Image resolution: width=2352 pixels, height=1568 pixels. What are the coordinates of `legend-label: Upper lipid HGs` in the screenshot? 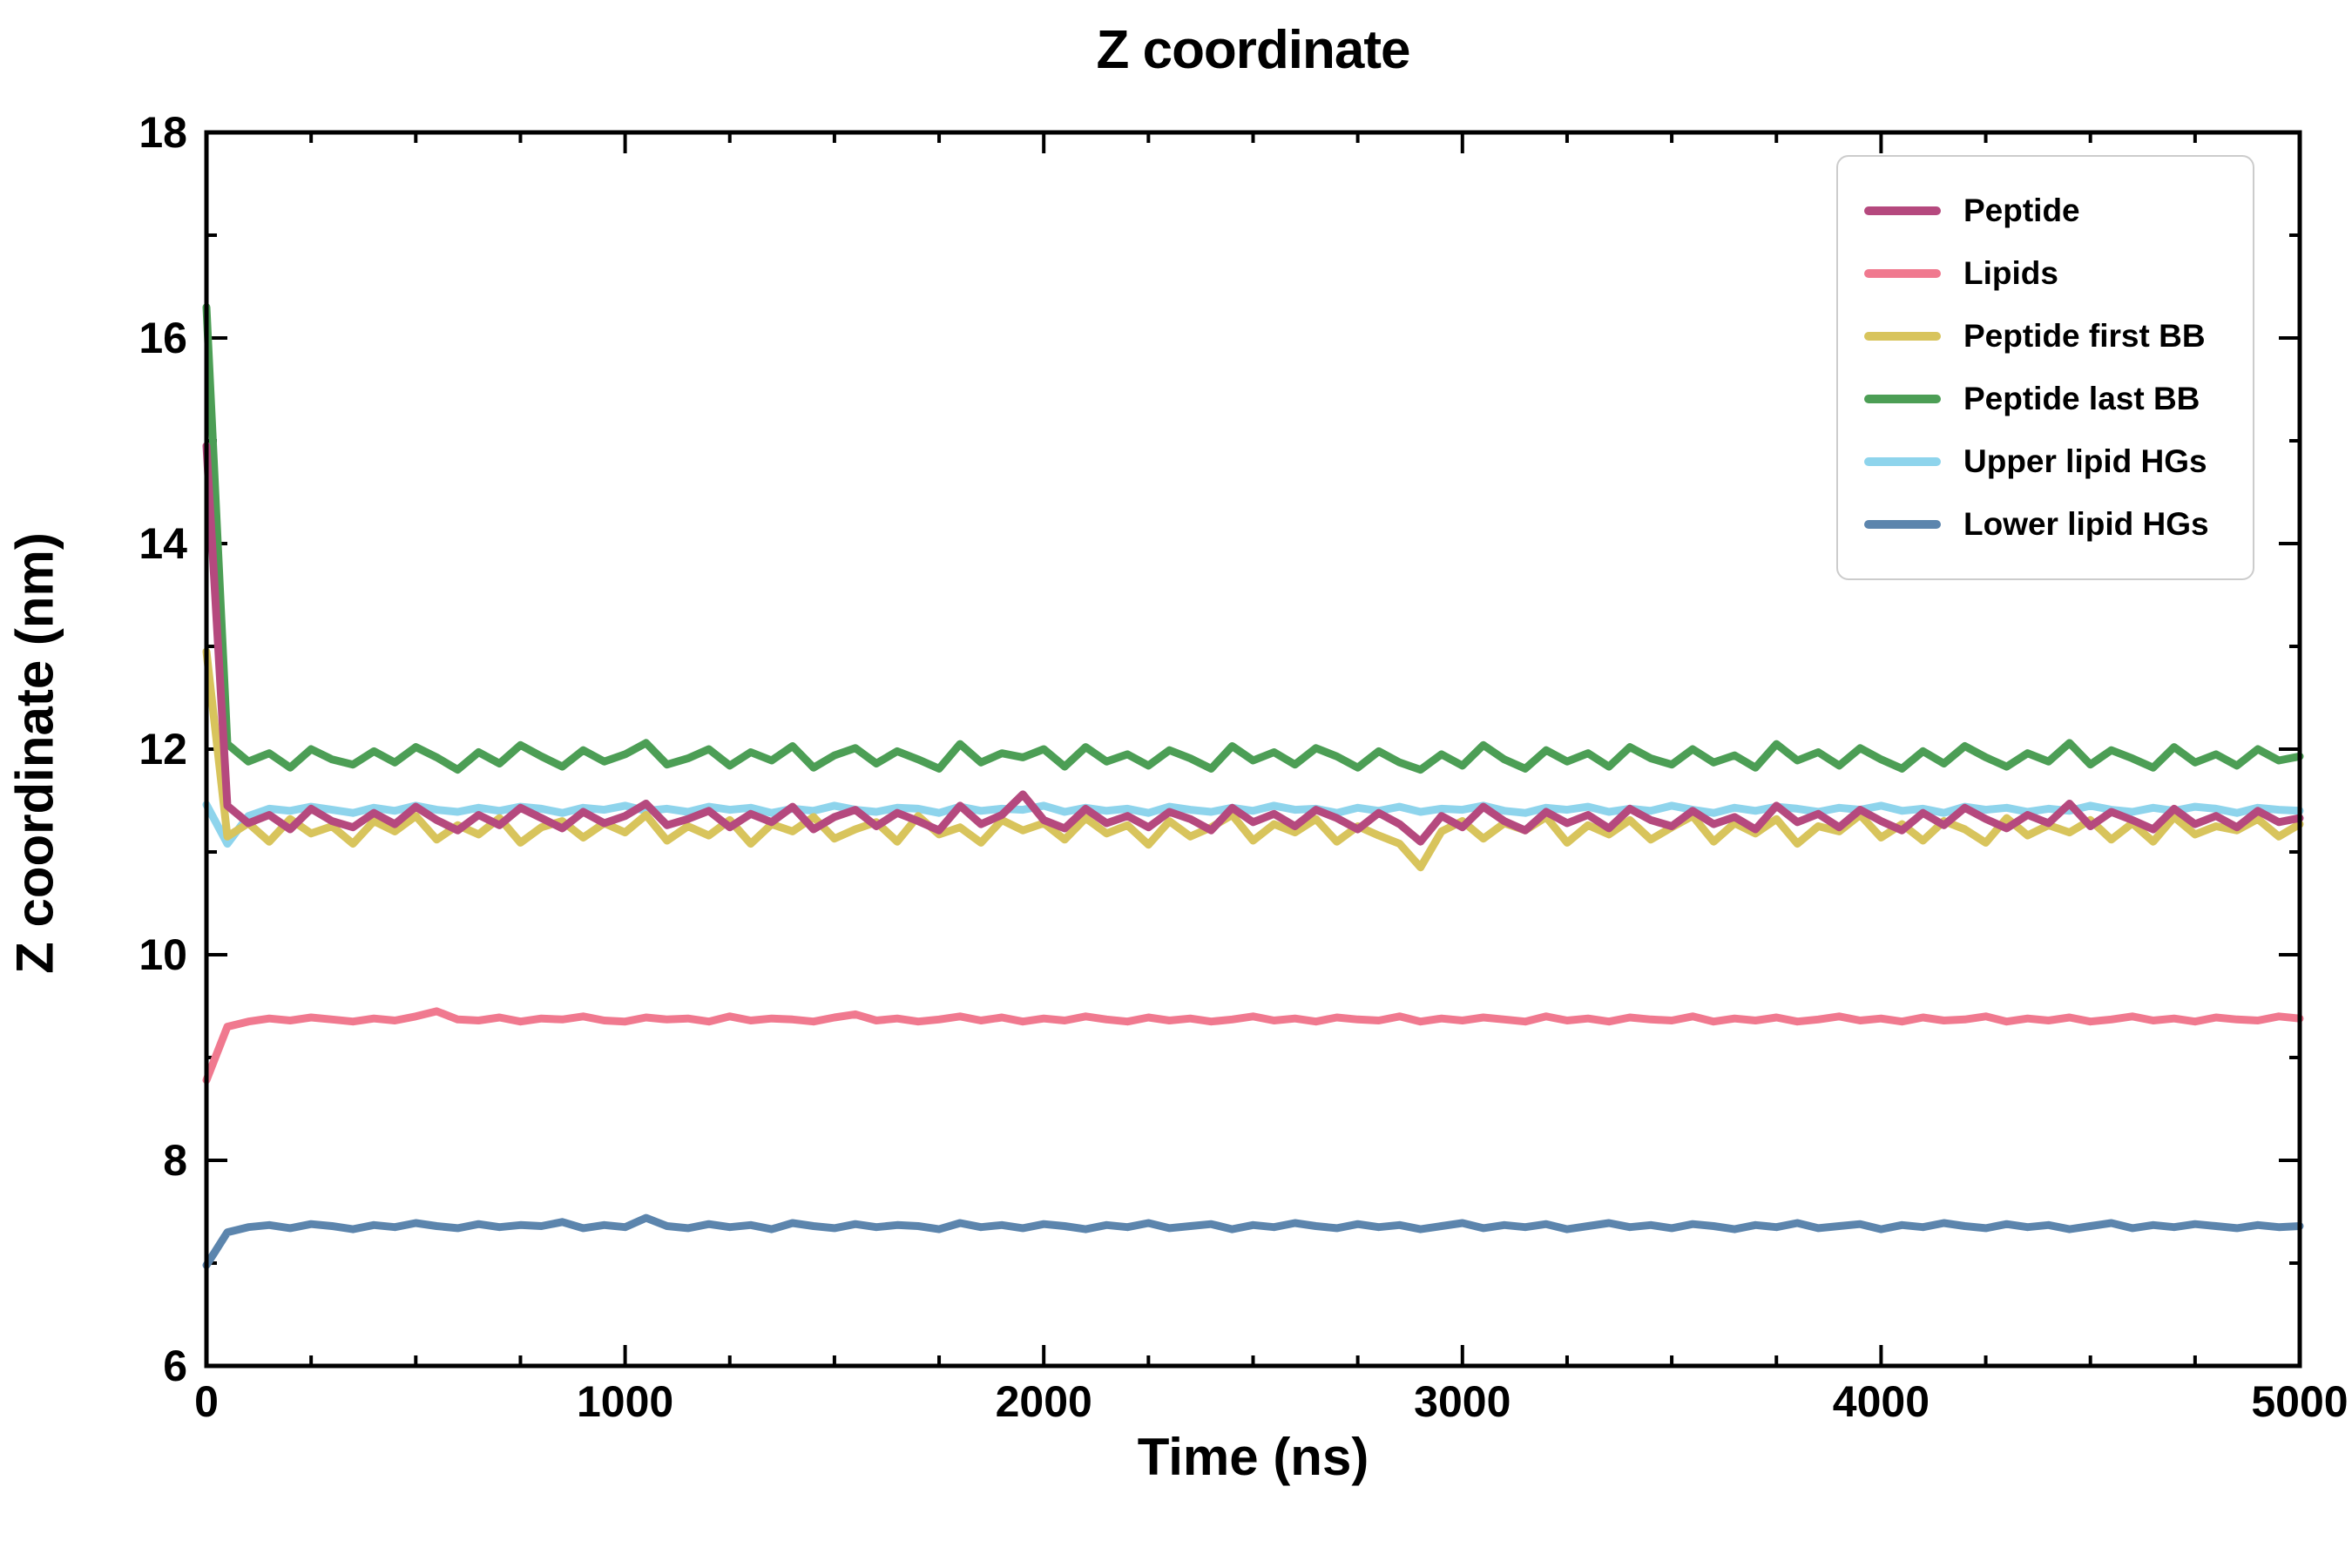 It's located at (2085, 461).